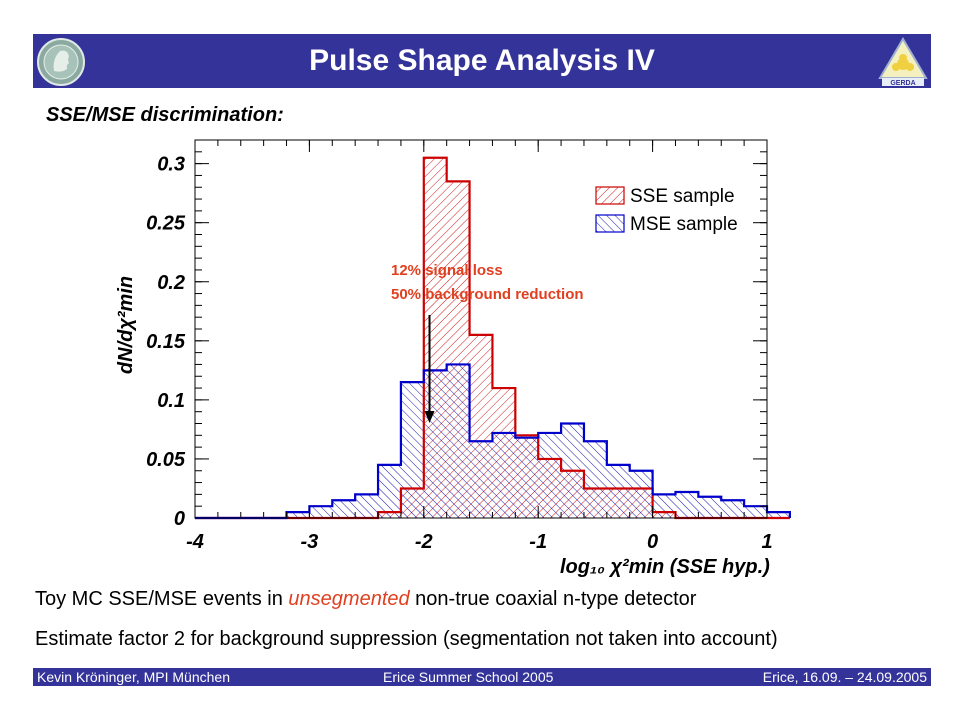 This screenshot has width=960, height=720. What do you see at coordinates (652, 542) in the screenshot?
I see `x-tick-label: 0` at bounding box center [652, 542].